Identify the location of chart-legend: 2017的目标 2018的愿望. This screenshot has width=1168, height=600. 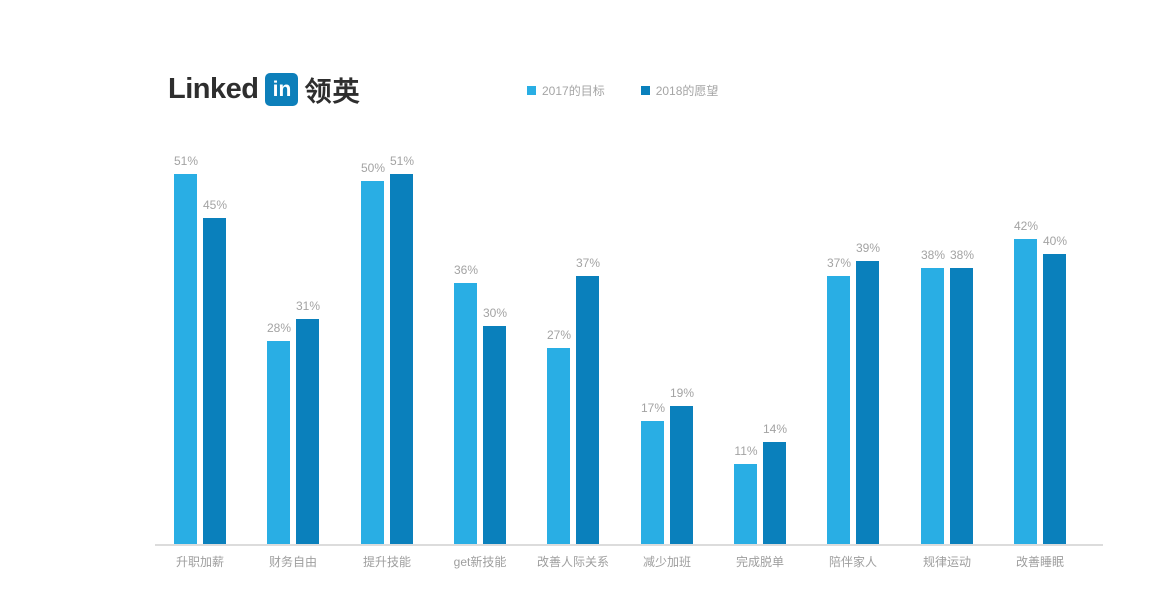
(622, 90).